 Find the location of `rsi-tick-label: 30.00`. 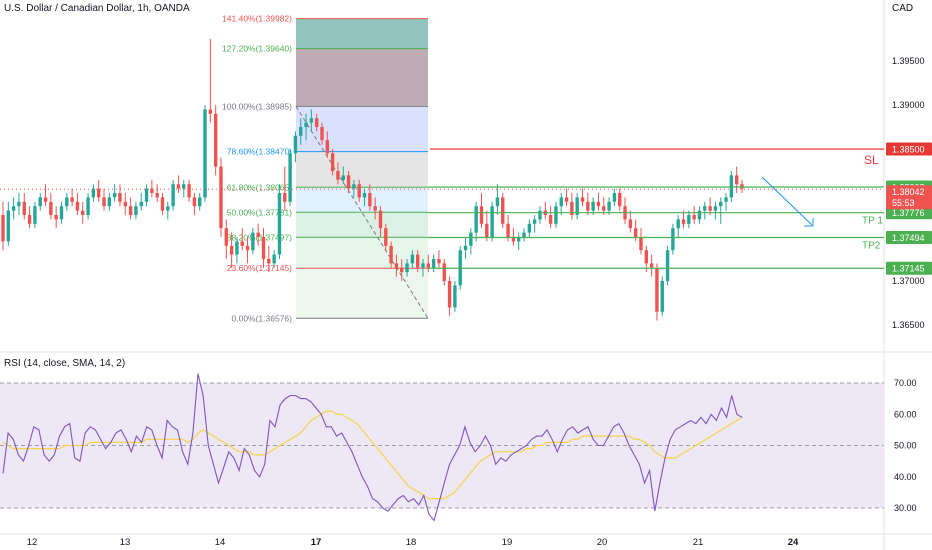

rsi-tick-label: 30.00 is located at coordinates (905, 508).